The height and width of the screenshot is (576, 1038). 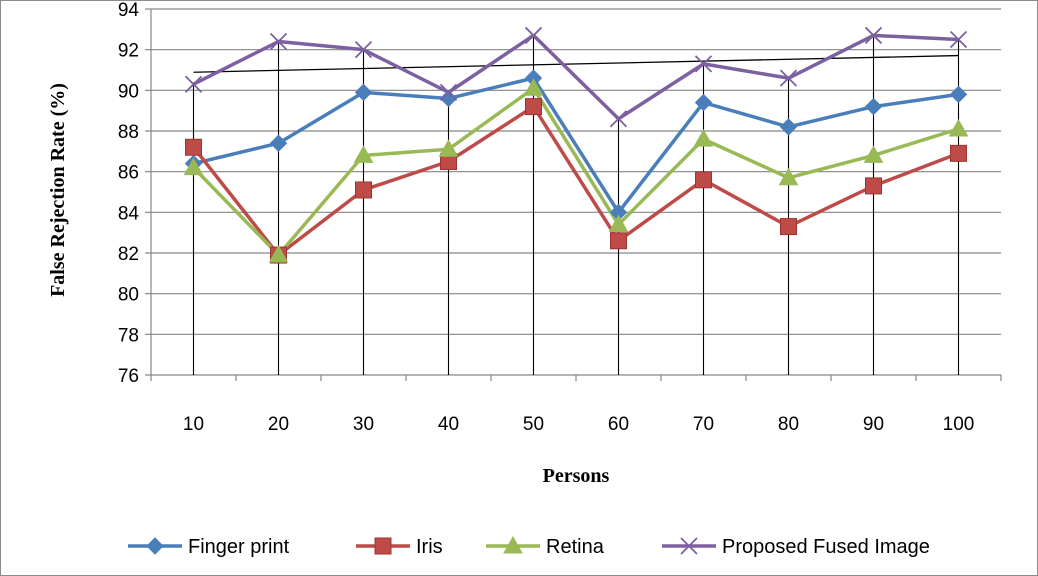 I want to click on y-tick-label: 90, so click(x=128, y=91).